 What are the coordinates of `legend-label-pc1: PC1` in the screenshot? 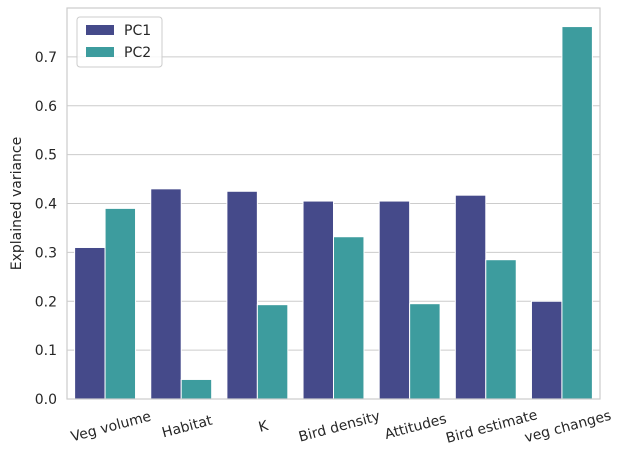 It's located at (137, 31).